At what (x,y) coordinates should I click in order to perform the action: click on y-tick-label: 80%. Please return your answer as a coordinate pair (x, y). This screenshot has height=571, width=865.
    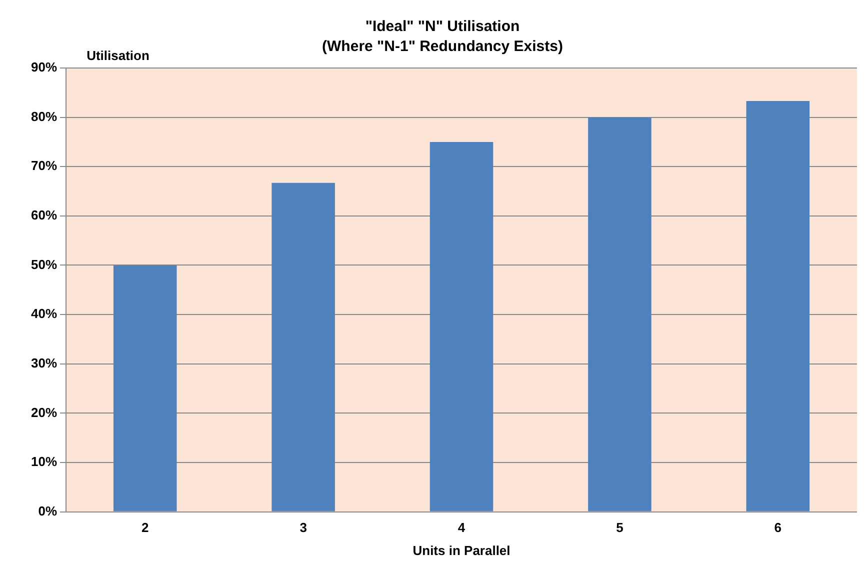
    Looking at the image, I should click on (44, 116).